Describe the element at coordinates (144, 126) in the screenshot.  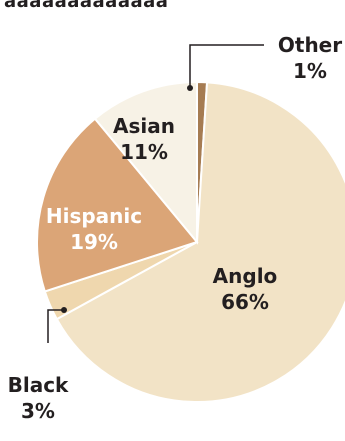
I see `slice-label-asian: Asian` at that location.